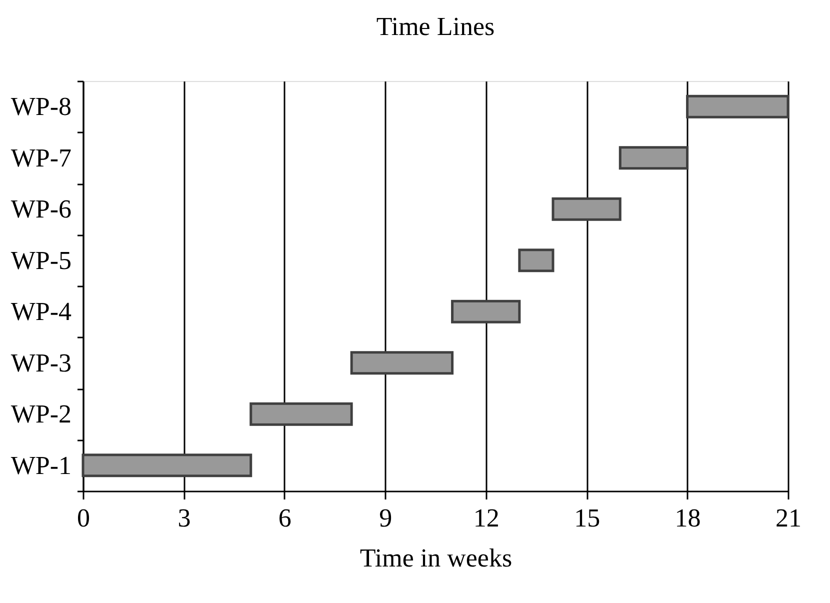 The image size is (830, 603). I want to click on x-tick-label: 6, so click(285, 518).